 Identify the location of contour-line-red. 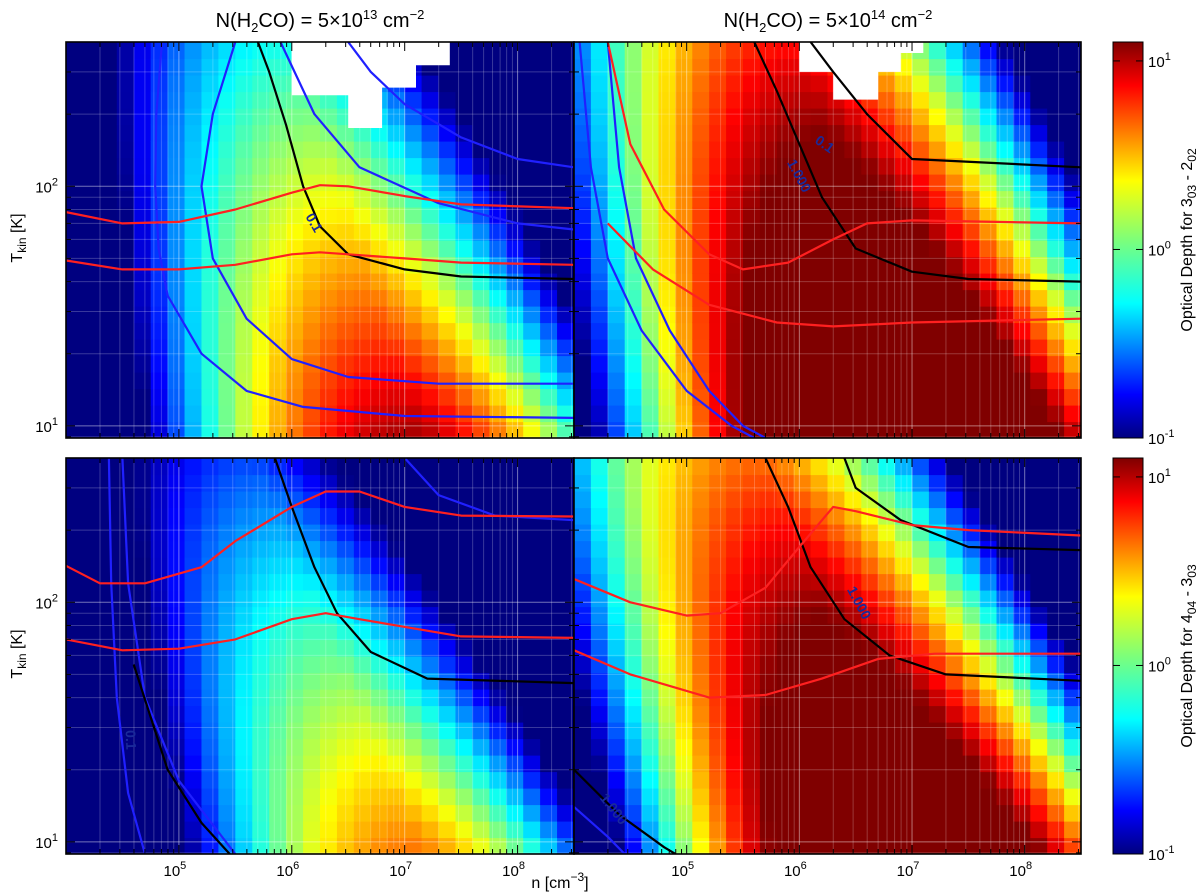
(827, 561).